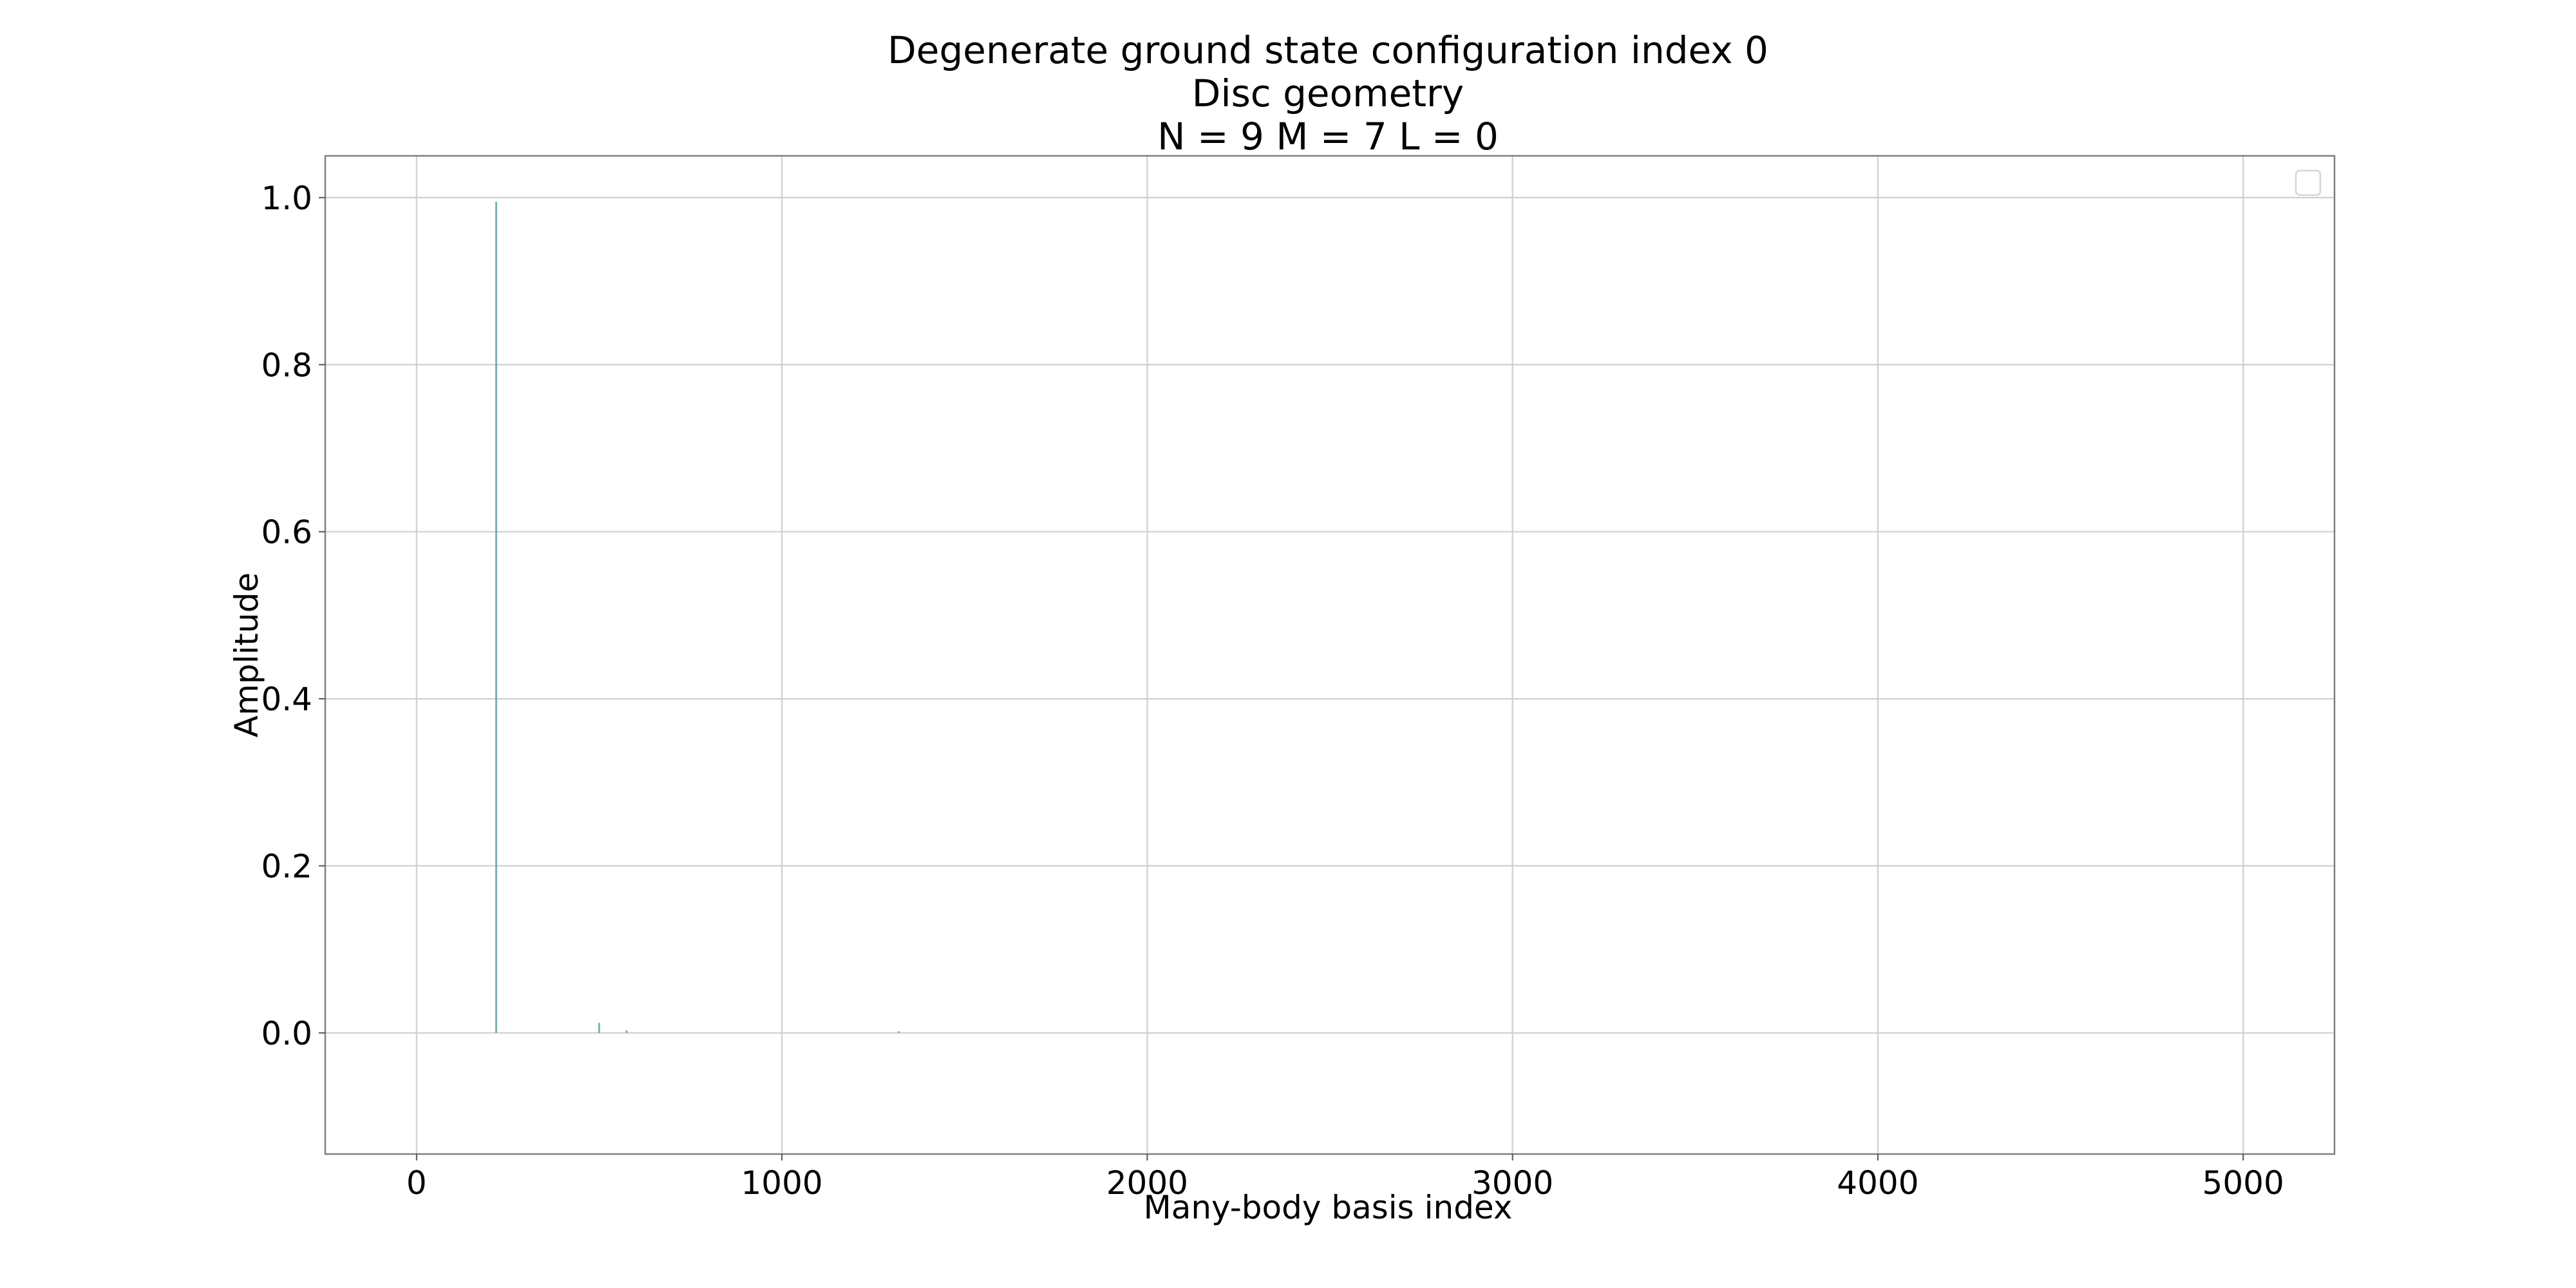  Describe the element at coordinates (1147, 1183) in the screenshot. I see `x-tick-label: 2000` at that location.